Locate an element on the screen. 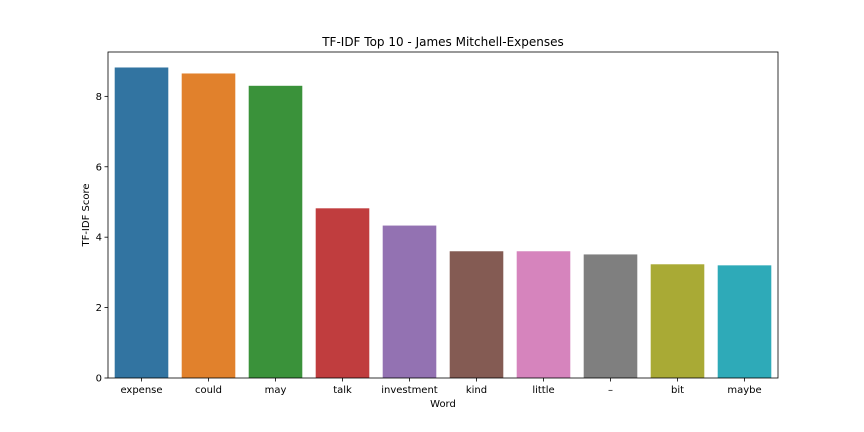 The image size is (864, 432). y-tick-label: 0 is located at coordinates (99, 379).